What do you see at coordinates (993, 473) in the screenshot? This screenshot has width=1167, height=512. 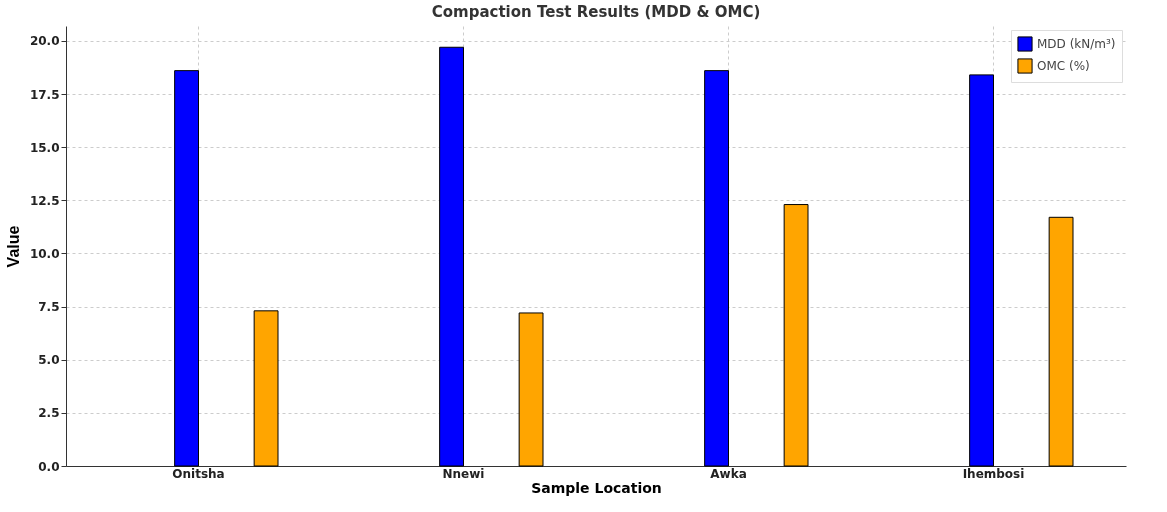 I see `x-tick-label: Ihembosi` at bounding box center [993, 473].